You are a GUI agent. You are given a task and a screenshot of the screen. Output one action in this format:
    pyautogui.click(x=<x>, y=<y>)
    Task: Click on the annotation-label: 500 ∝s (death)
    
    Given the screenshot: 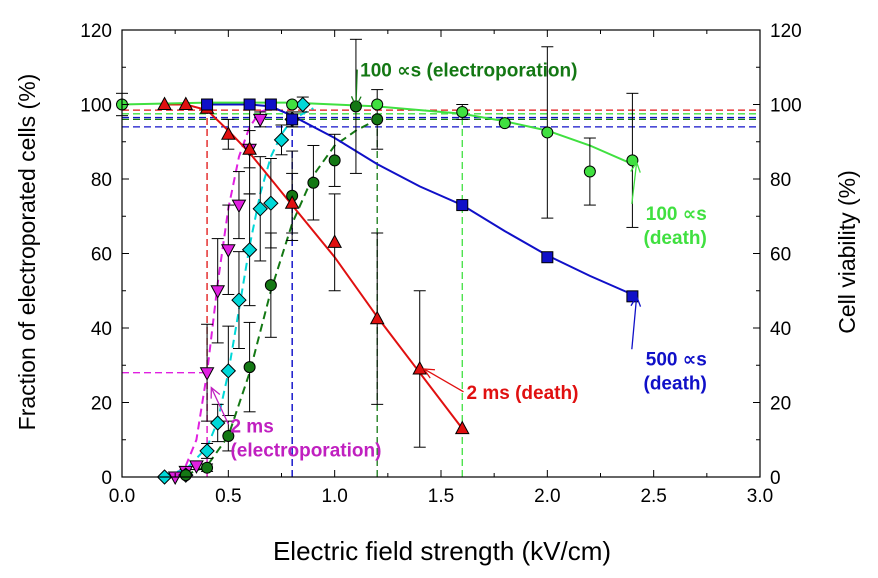 What is the action you would take?
    pyautogui.click(x=675, y=371)
    